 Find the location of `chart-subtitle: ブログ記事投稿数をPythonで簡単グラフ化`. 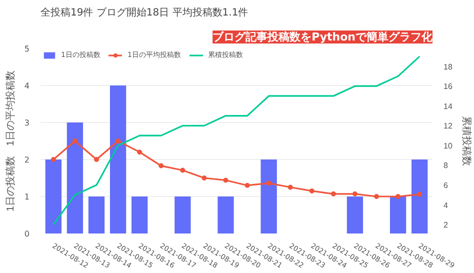

chart-subtitle: ブログ記事投稿数をPythonで簡単グラフ化 is located at coordinates (323, 37).